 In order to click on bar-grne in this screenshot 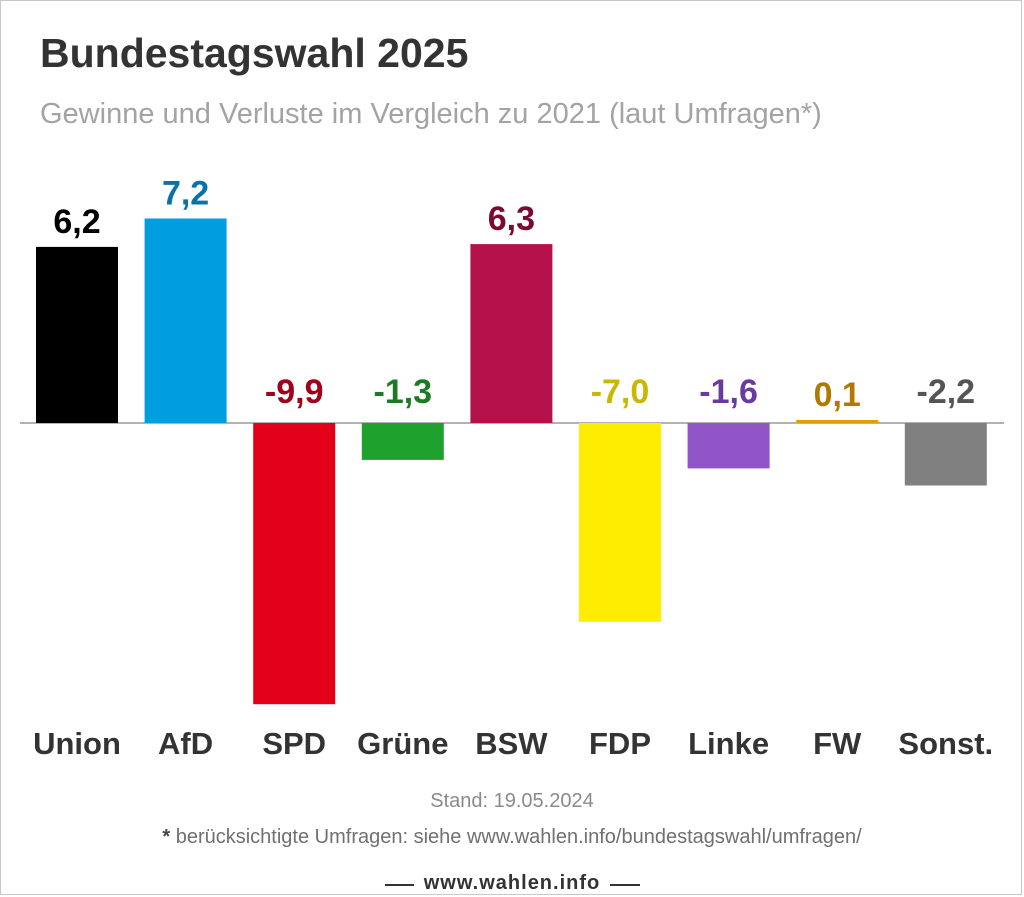, I will do `click(402, 441)`.